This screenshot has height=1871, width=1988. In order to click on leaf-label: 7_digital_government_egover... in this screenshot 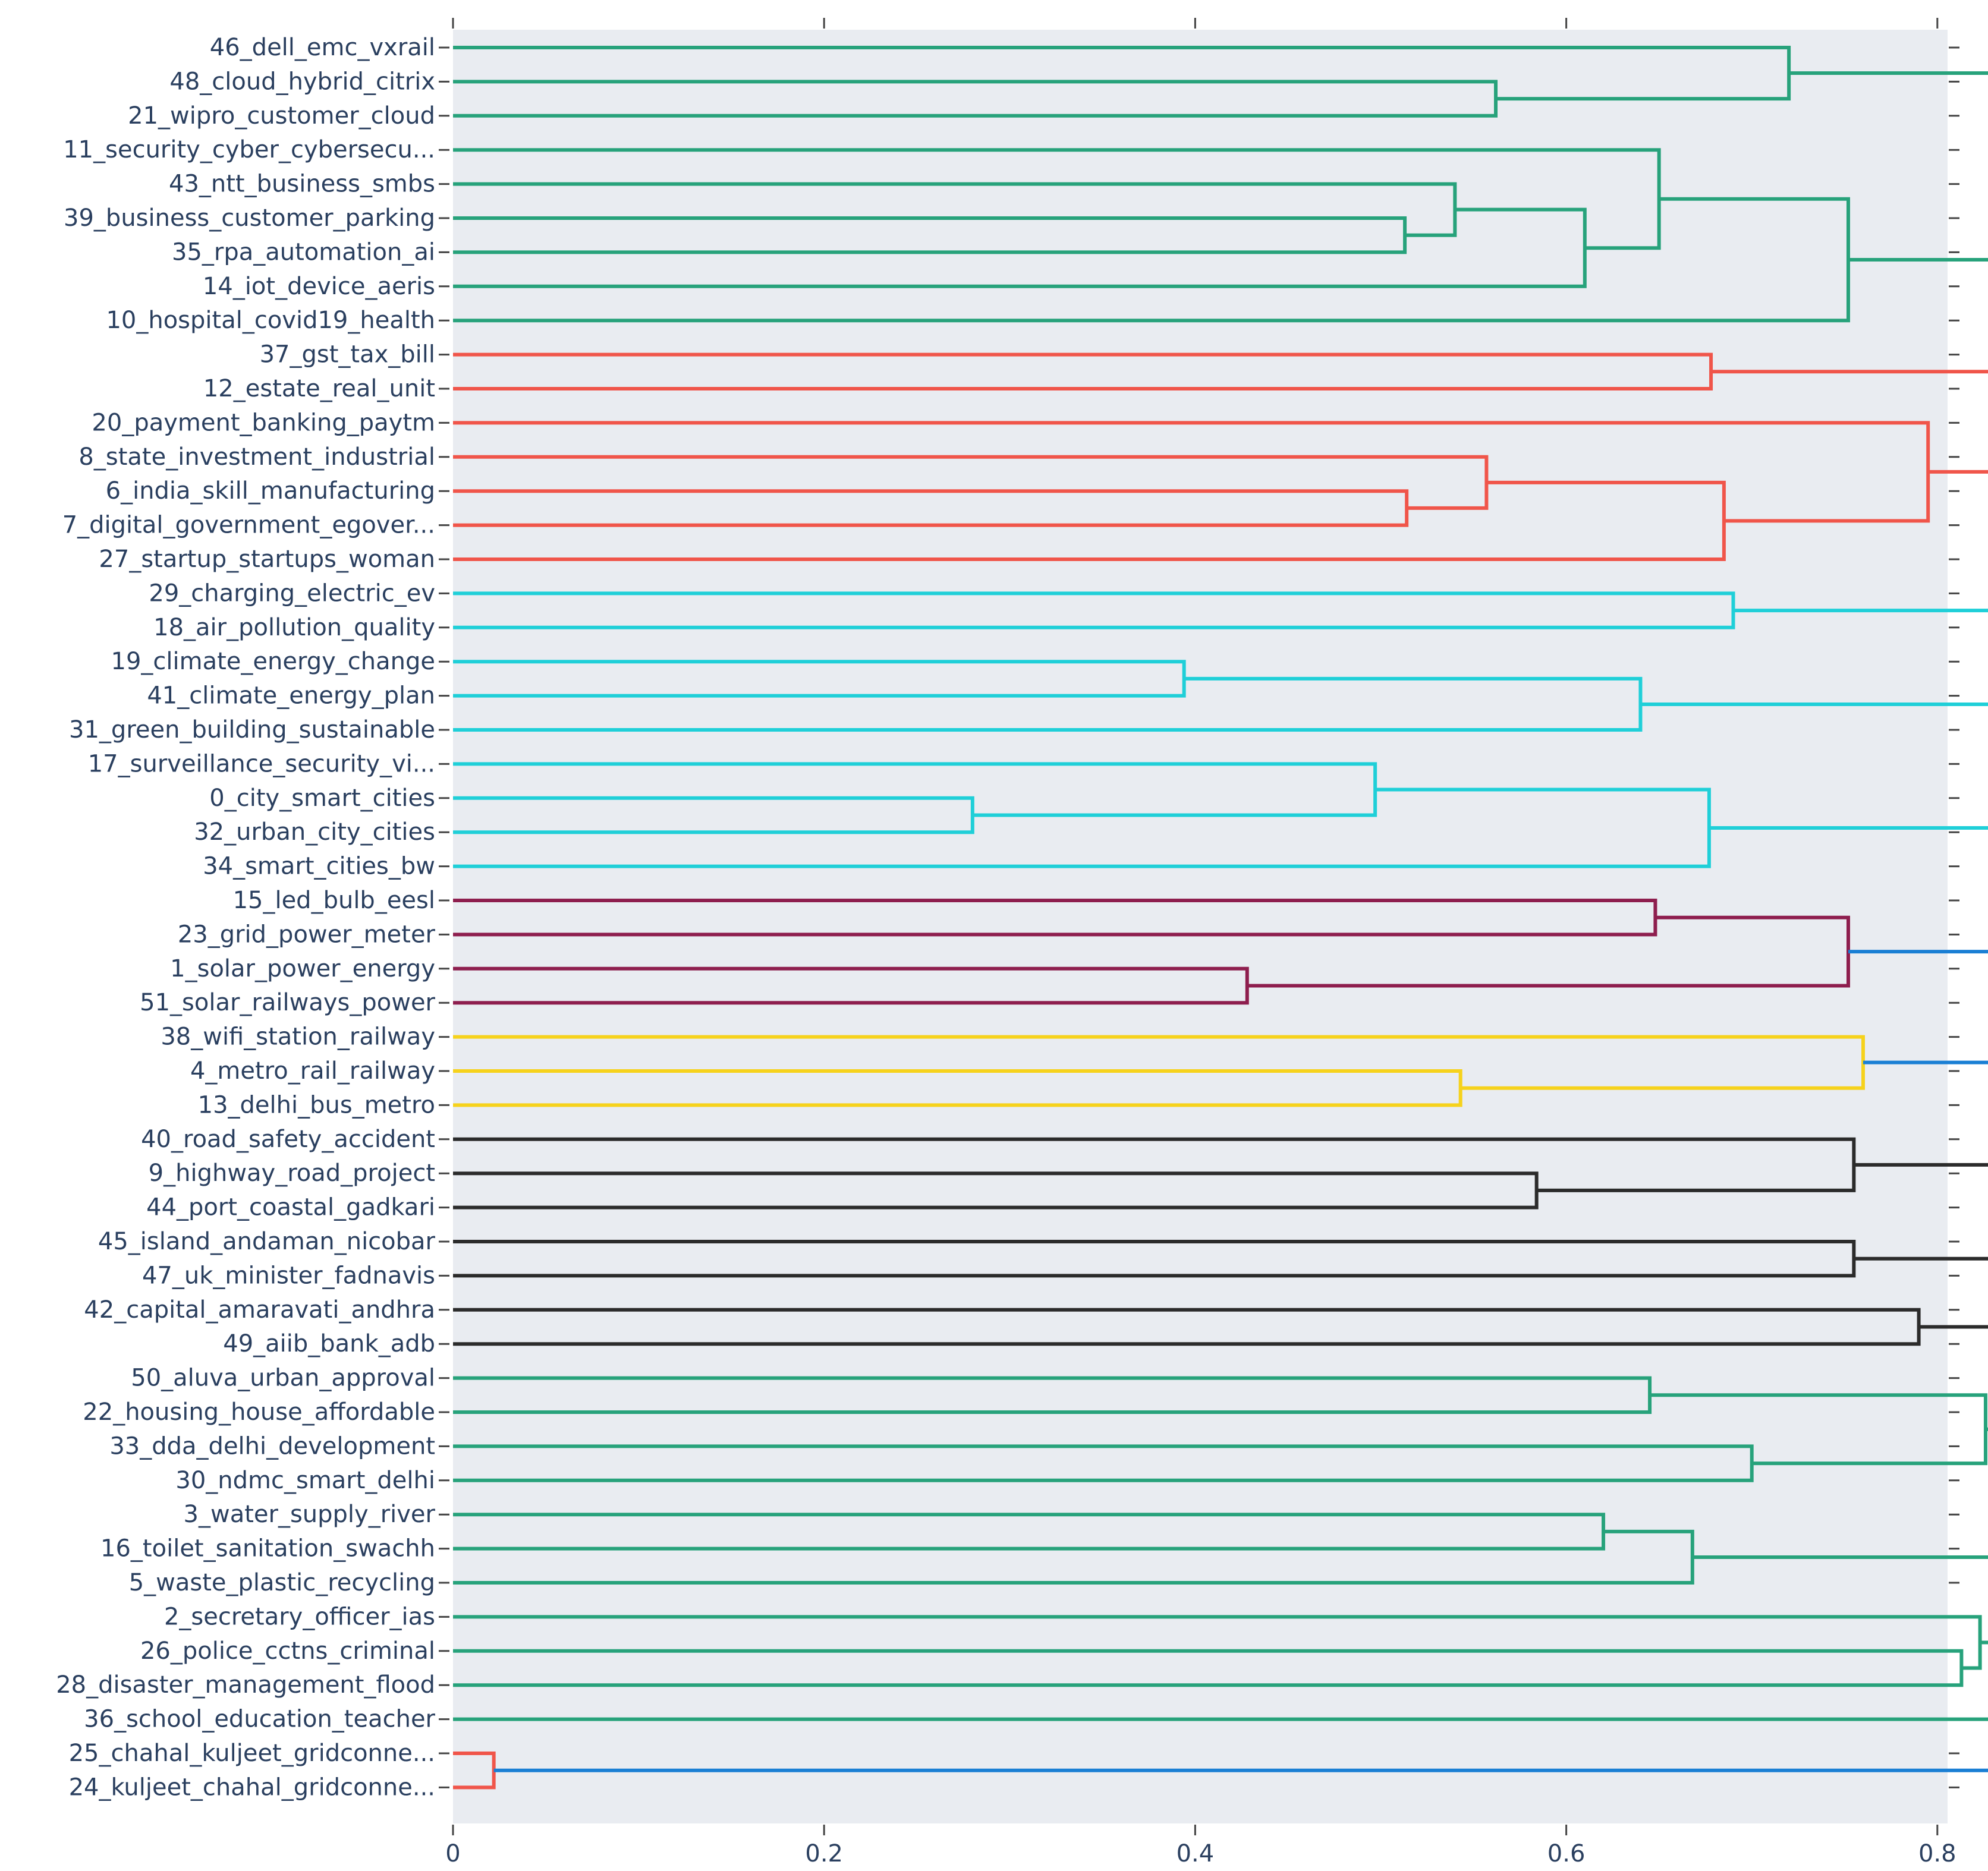, I will do `click(248, 525)`.